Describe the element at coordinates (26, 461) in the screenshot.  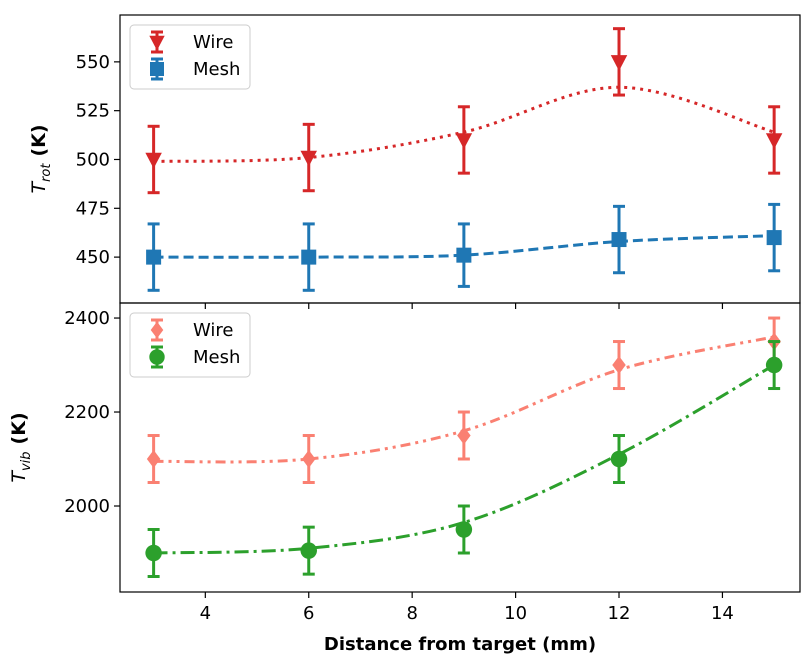
I see `y-label-subscript: vib` at that location.